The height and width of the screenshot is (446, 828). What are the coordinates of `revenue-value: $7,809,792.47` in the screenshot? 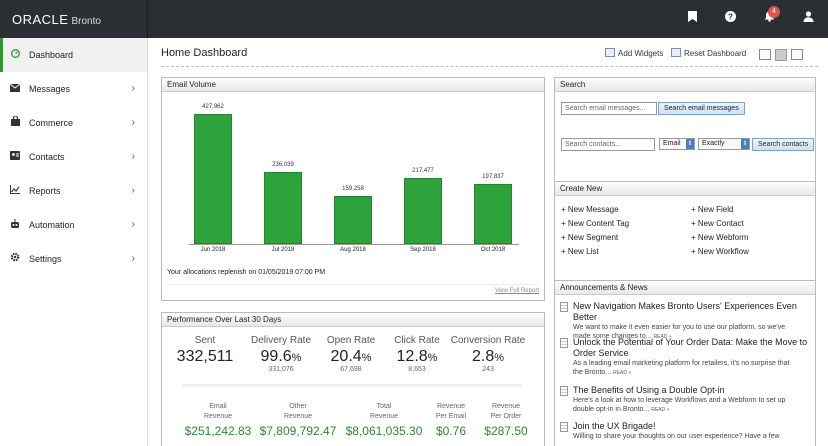 It's located at (298, 431).